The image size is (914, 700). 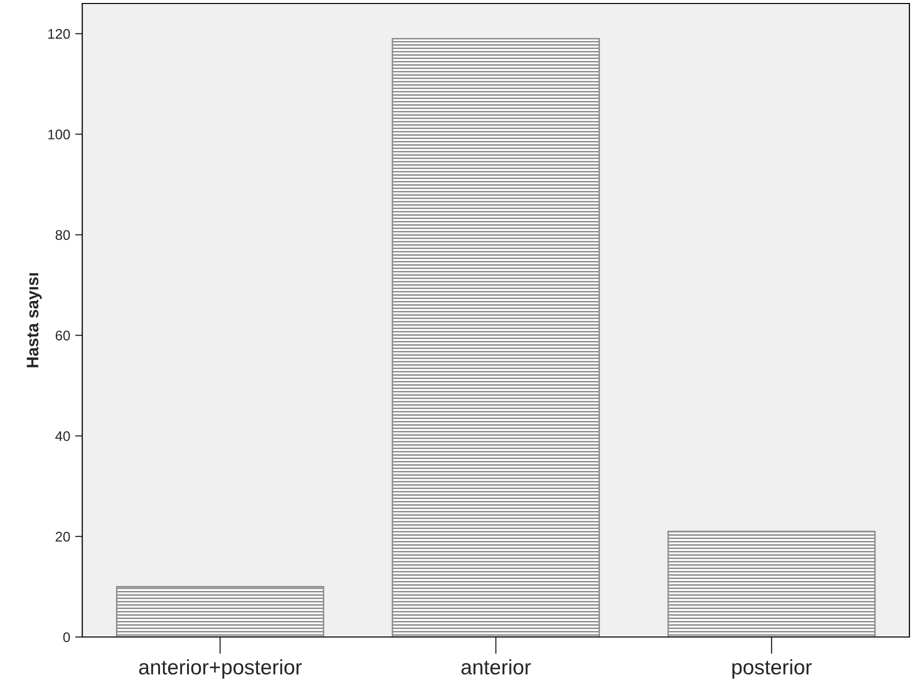 I want to click on y-tick-label: 0, so click(x=66, y=637).